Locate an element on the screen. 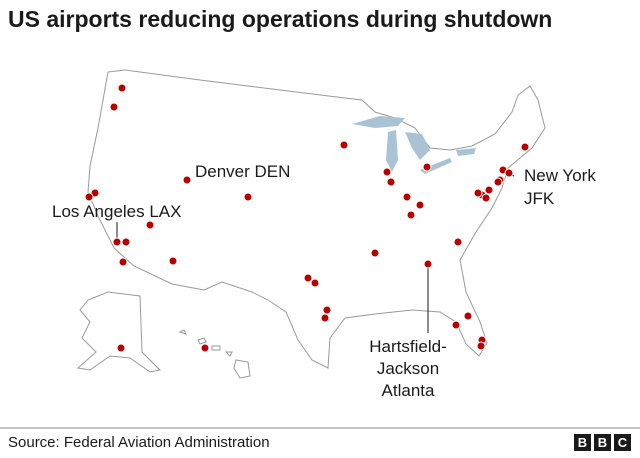  label-jfk: New York is located at coordinates (560, 175).